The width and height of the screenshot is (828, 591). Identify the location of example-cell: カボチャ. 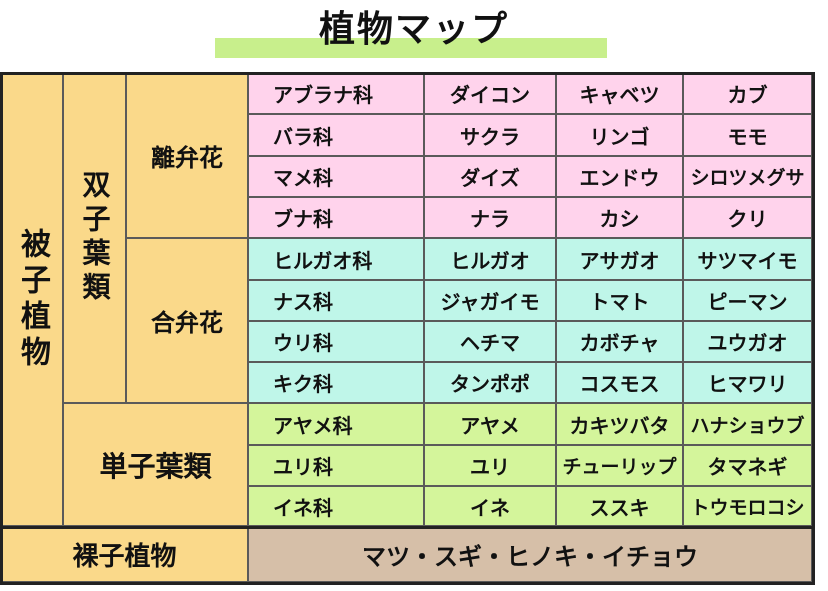
(620, 342).